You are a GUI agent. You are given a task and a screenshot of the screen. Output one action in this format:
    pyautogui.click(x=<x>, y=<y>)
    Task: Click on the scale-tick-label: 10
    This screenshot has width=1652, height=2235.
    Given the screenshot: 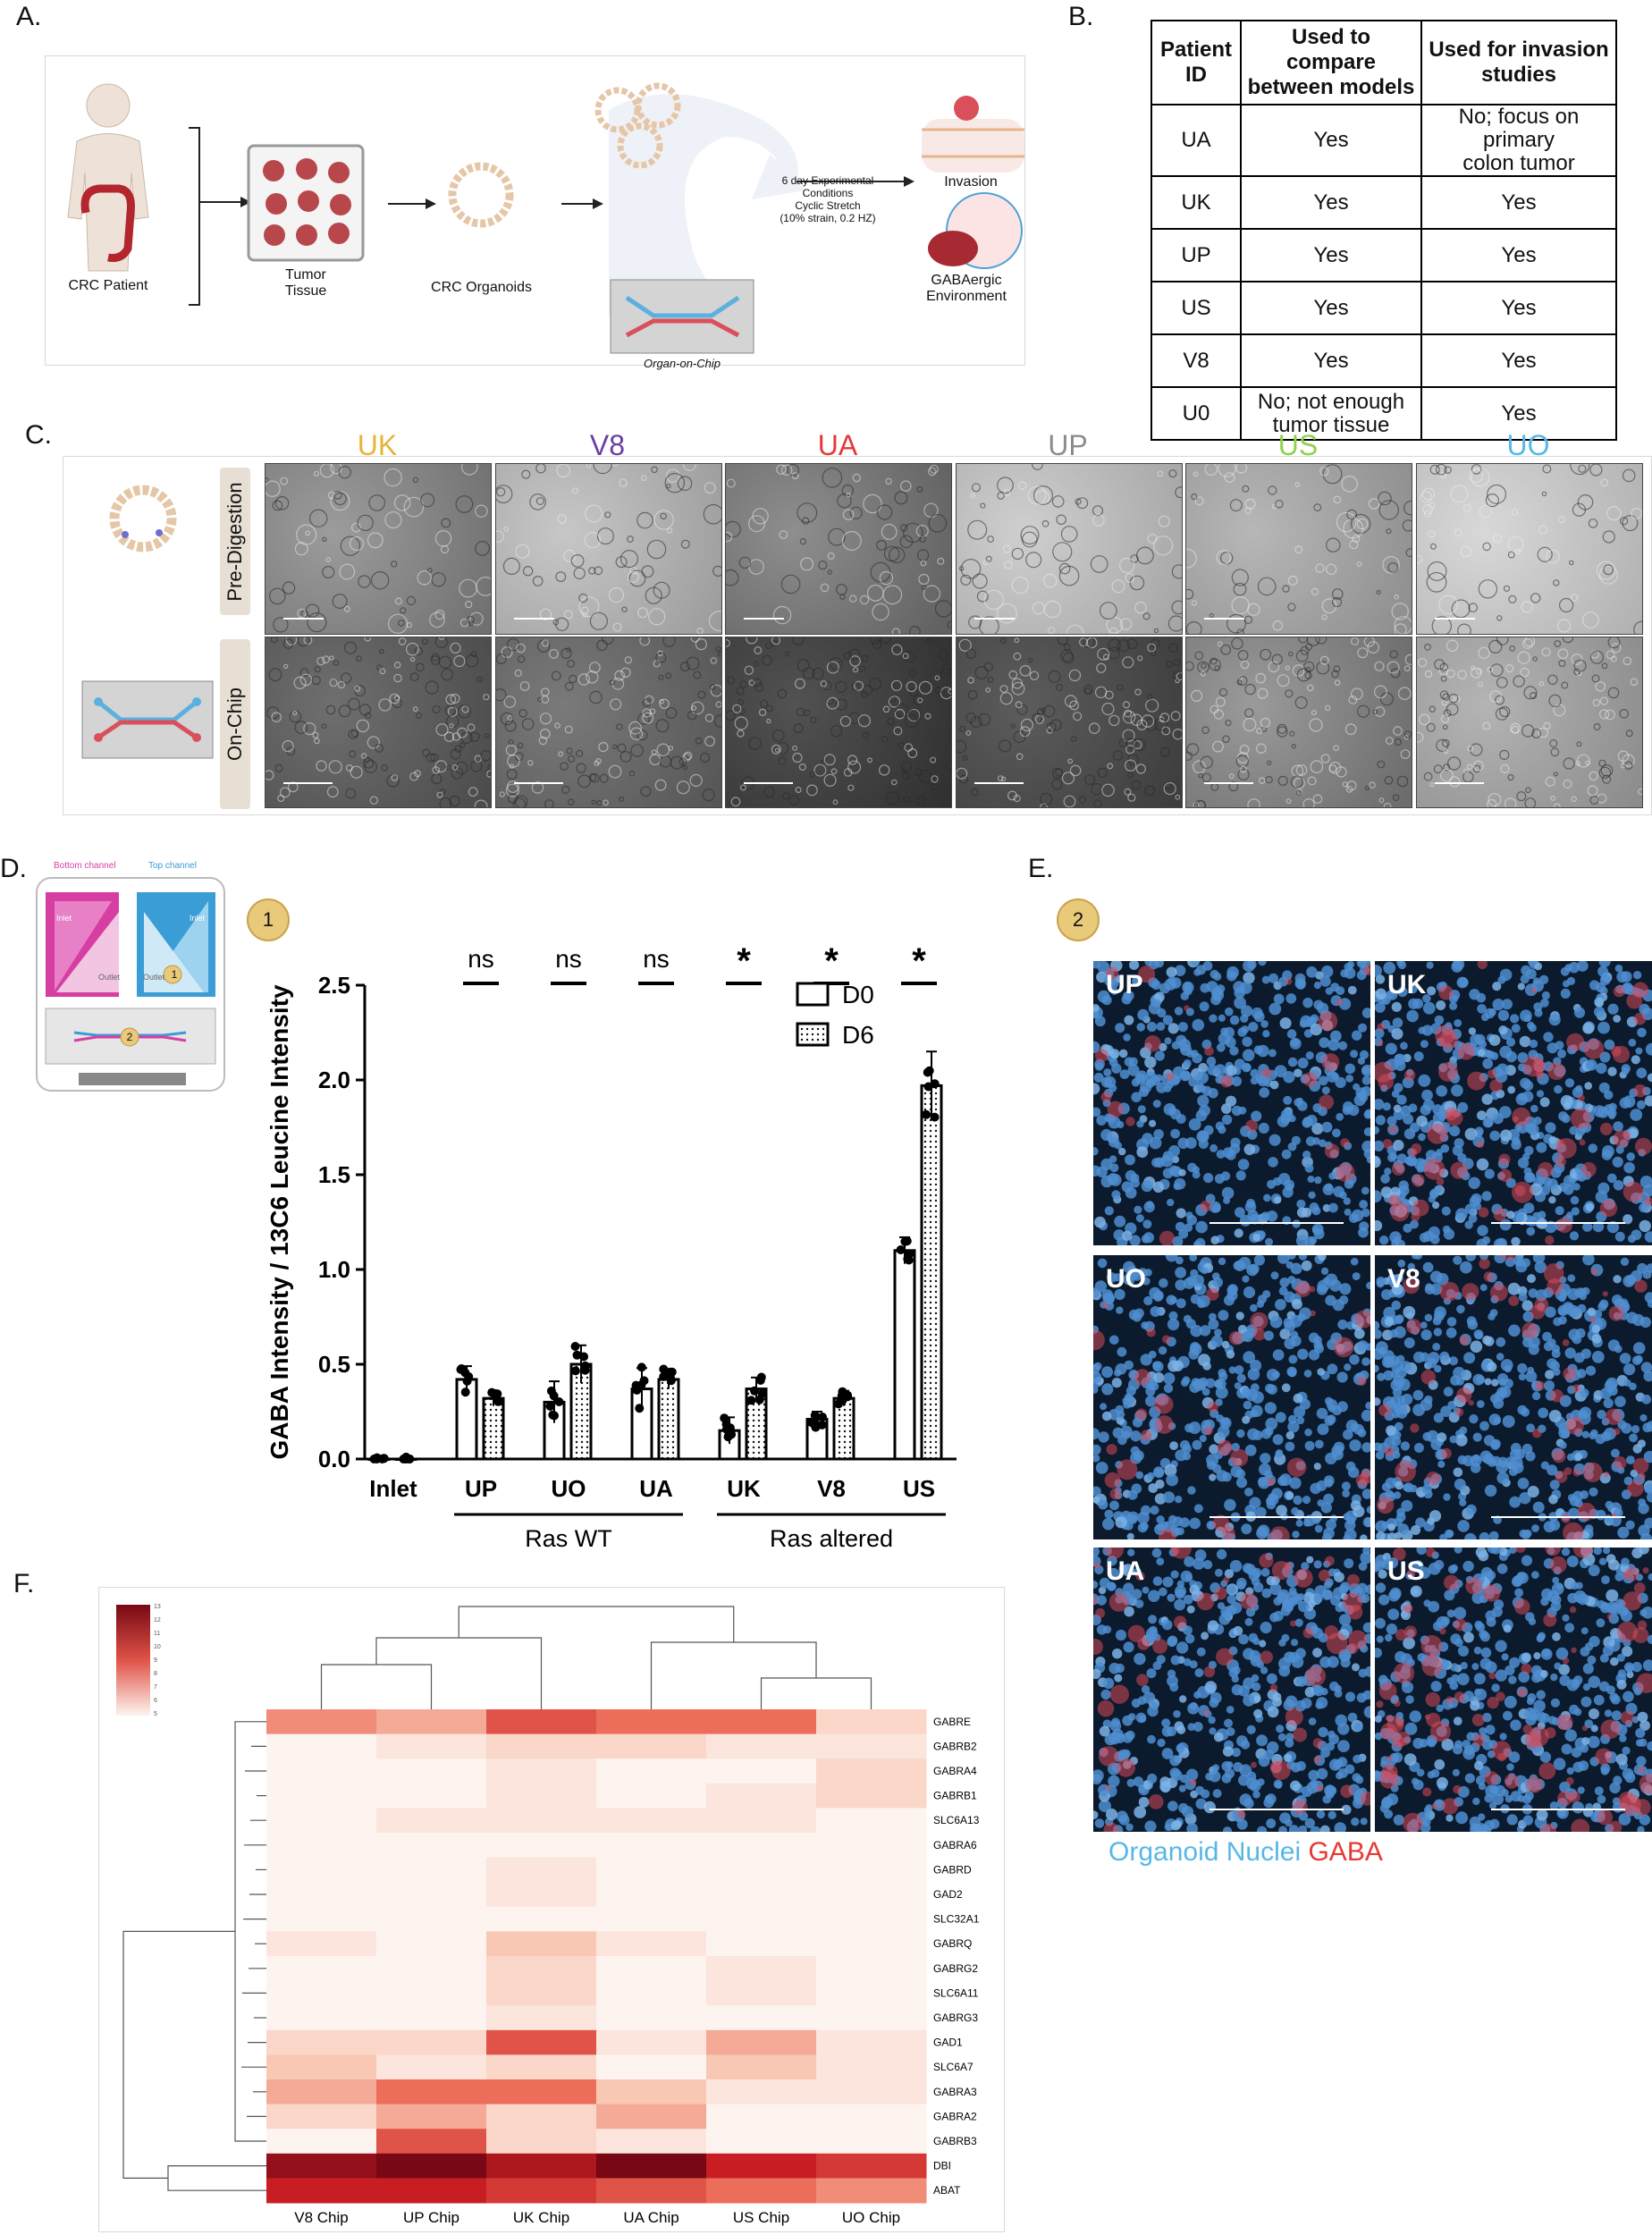 What is the action you would take?
    pyautogui.click(x=157, y=1647)
    